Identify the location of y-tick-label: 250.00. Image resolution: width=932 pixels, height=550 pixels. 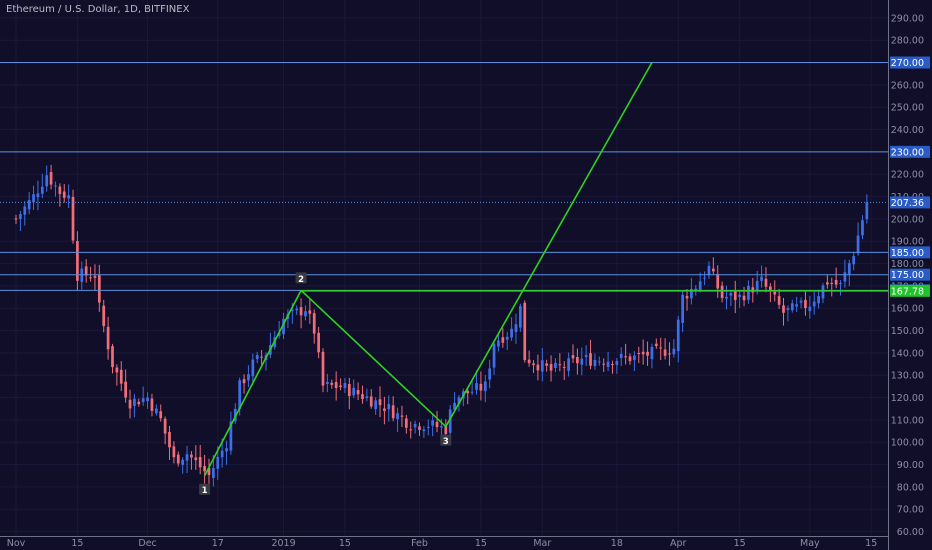
(907, 108).